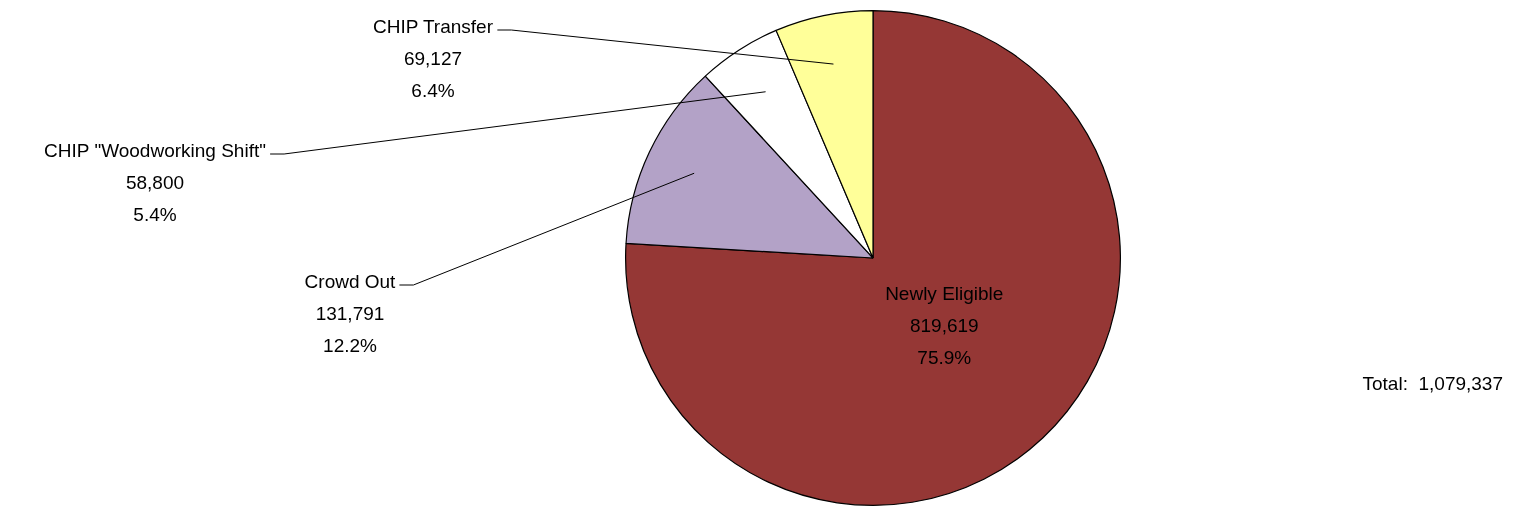 The height and width of the screenshot is (508, 1515). What do you see at coordinates (433, 74) in the screenshot?
I see `data-label: 69,127 6.4%` at bounding box center [433, 74].